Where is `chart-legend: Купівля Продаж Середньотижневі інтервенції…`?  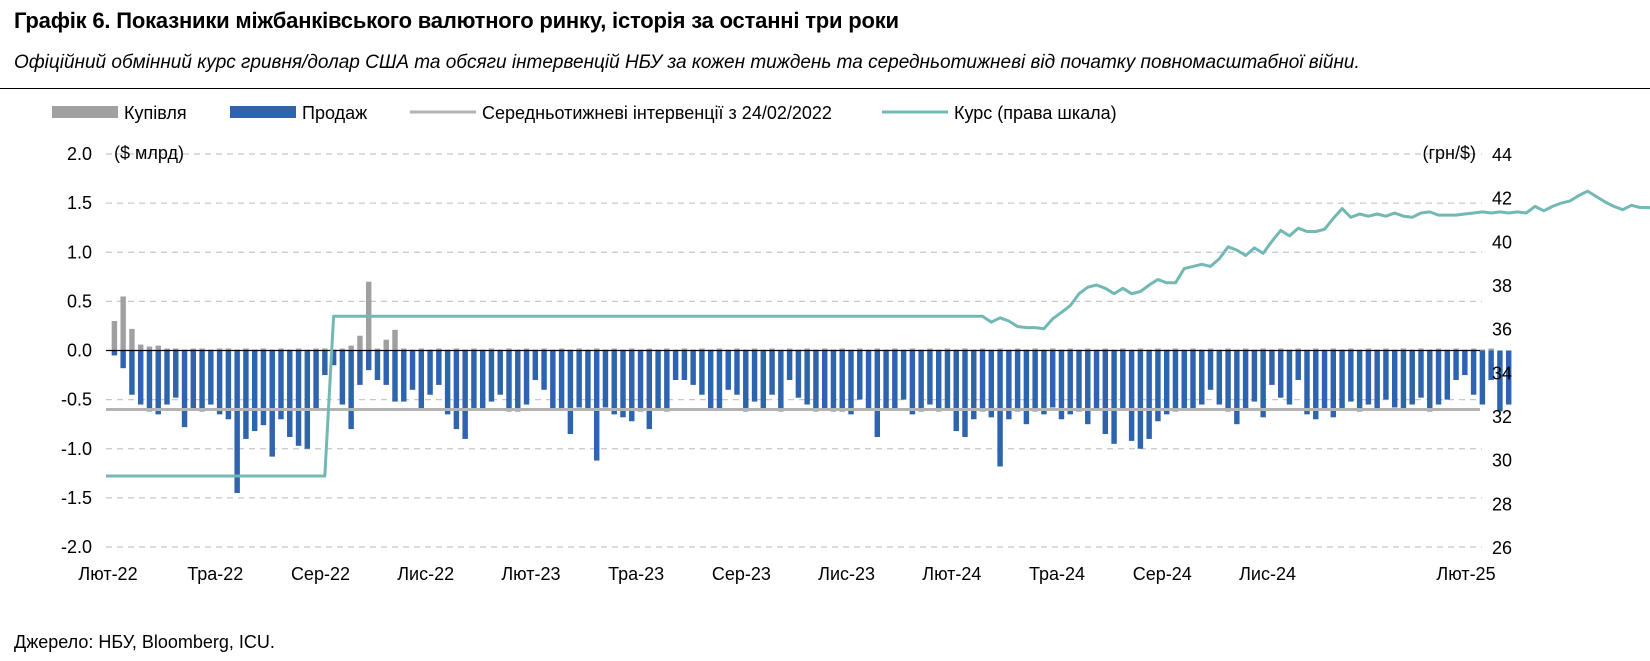 chart-legend: Купівля Продаж Середньотижневі інтервенції… is located at coordinates (584, 113).